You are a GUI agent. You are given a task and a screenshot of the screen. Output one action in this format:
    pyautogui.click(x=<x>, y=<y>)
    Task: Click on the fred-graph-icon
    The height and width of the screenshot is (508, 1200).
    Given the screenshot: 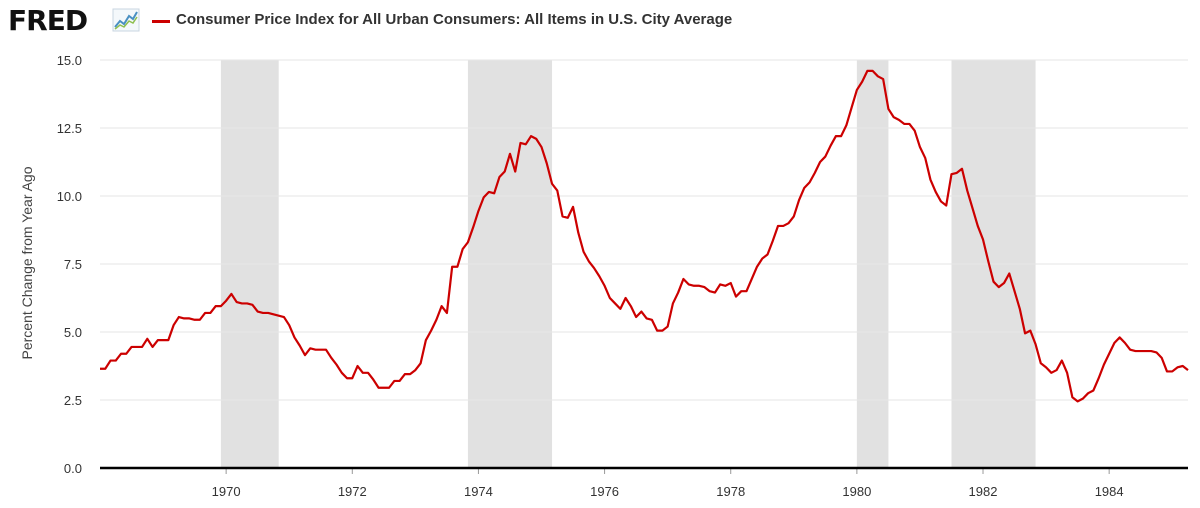 What is the action you would take?
    pyautogui.click(x=126, y=20)
    